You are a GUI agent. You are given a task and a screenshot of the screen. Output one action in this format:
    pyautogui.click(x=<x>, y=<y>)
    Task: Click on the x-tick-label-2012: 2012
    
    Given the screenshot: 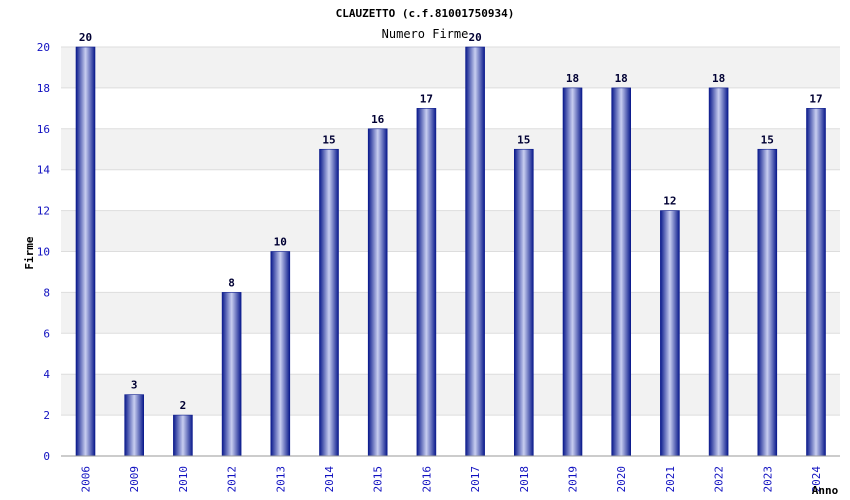 What is the action you would take?
    pyautogui.click(x=232, y=479)
    